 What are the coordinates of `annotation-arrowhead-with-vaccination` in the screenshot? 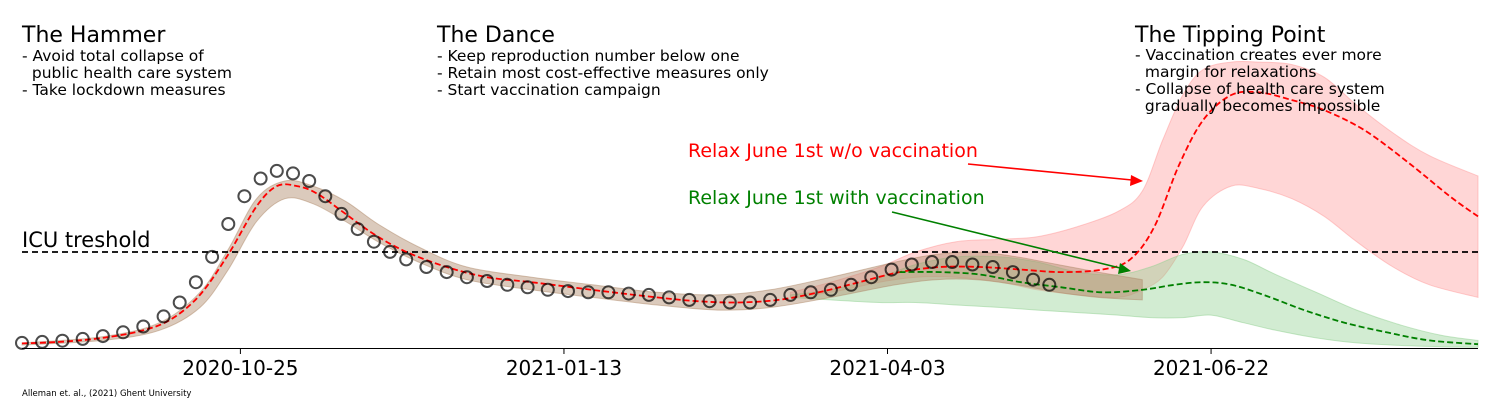 It's located at (1124, 268).